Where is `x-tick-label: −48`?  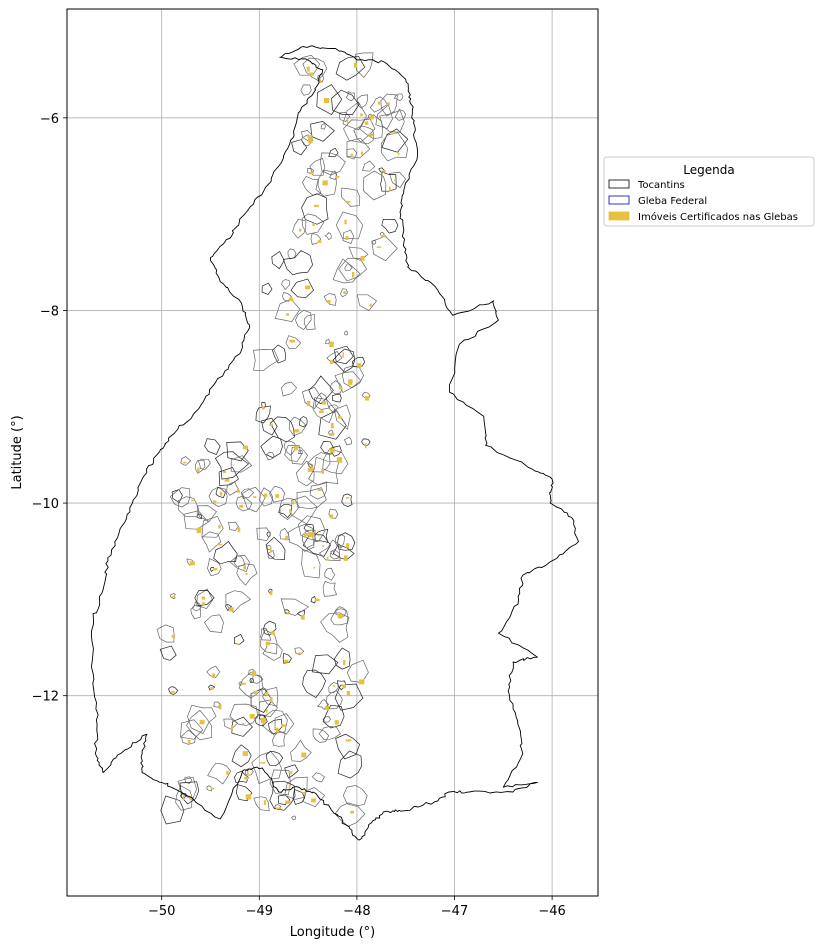
x-tick-label: −48 is located at coordinates (356, 911).